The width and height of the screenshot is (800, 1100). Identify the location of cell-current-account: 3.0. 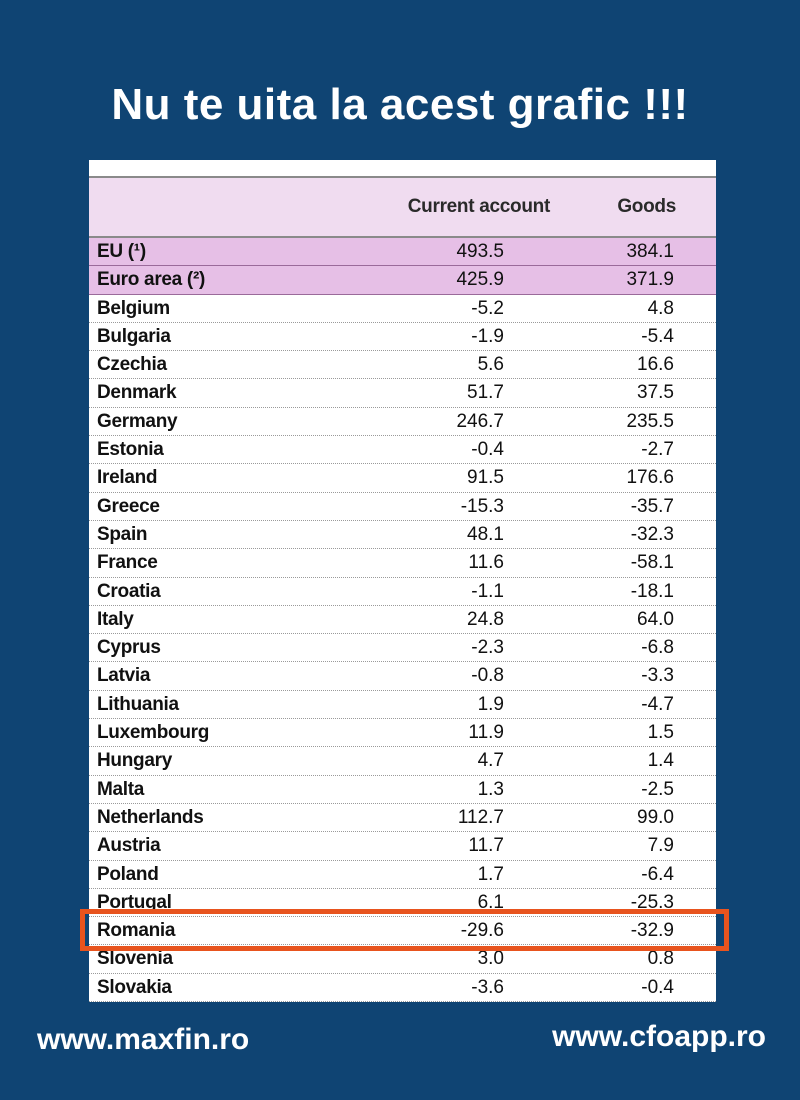
(490, 959).